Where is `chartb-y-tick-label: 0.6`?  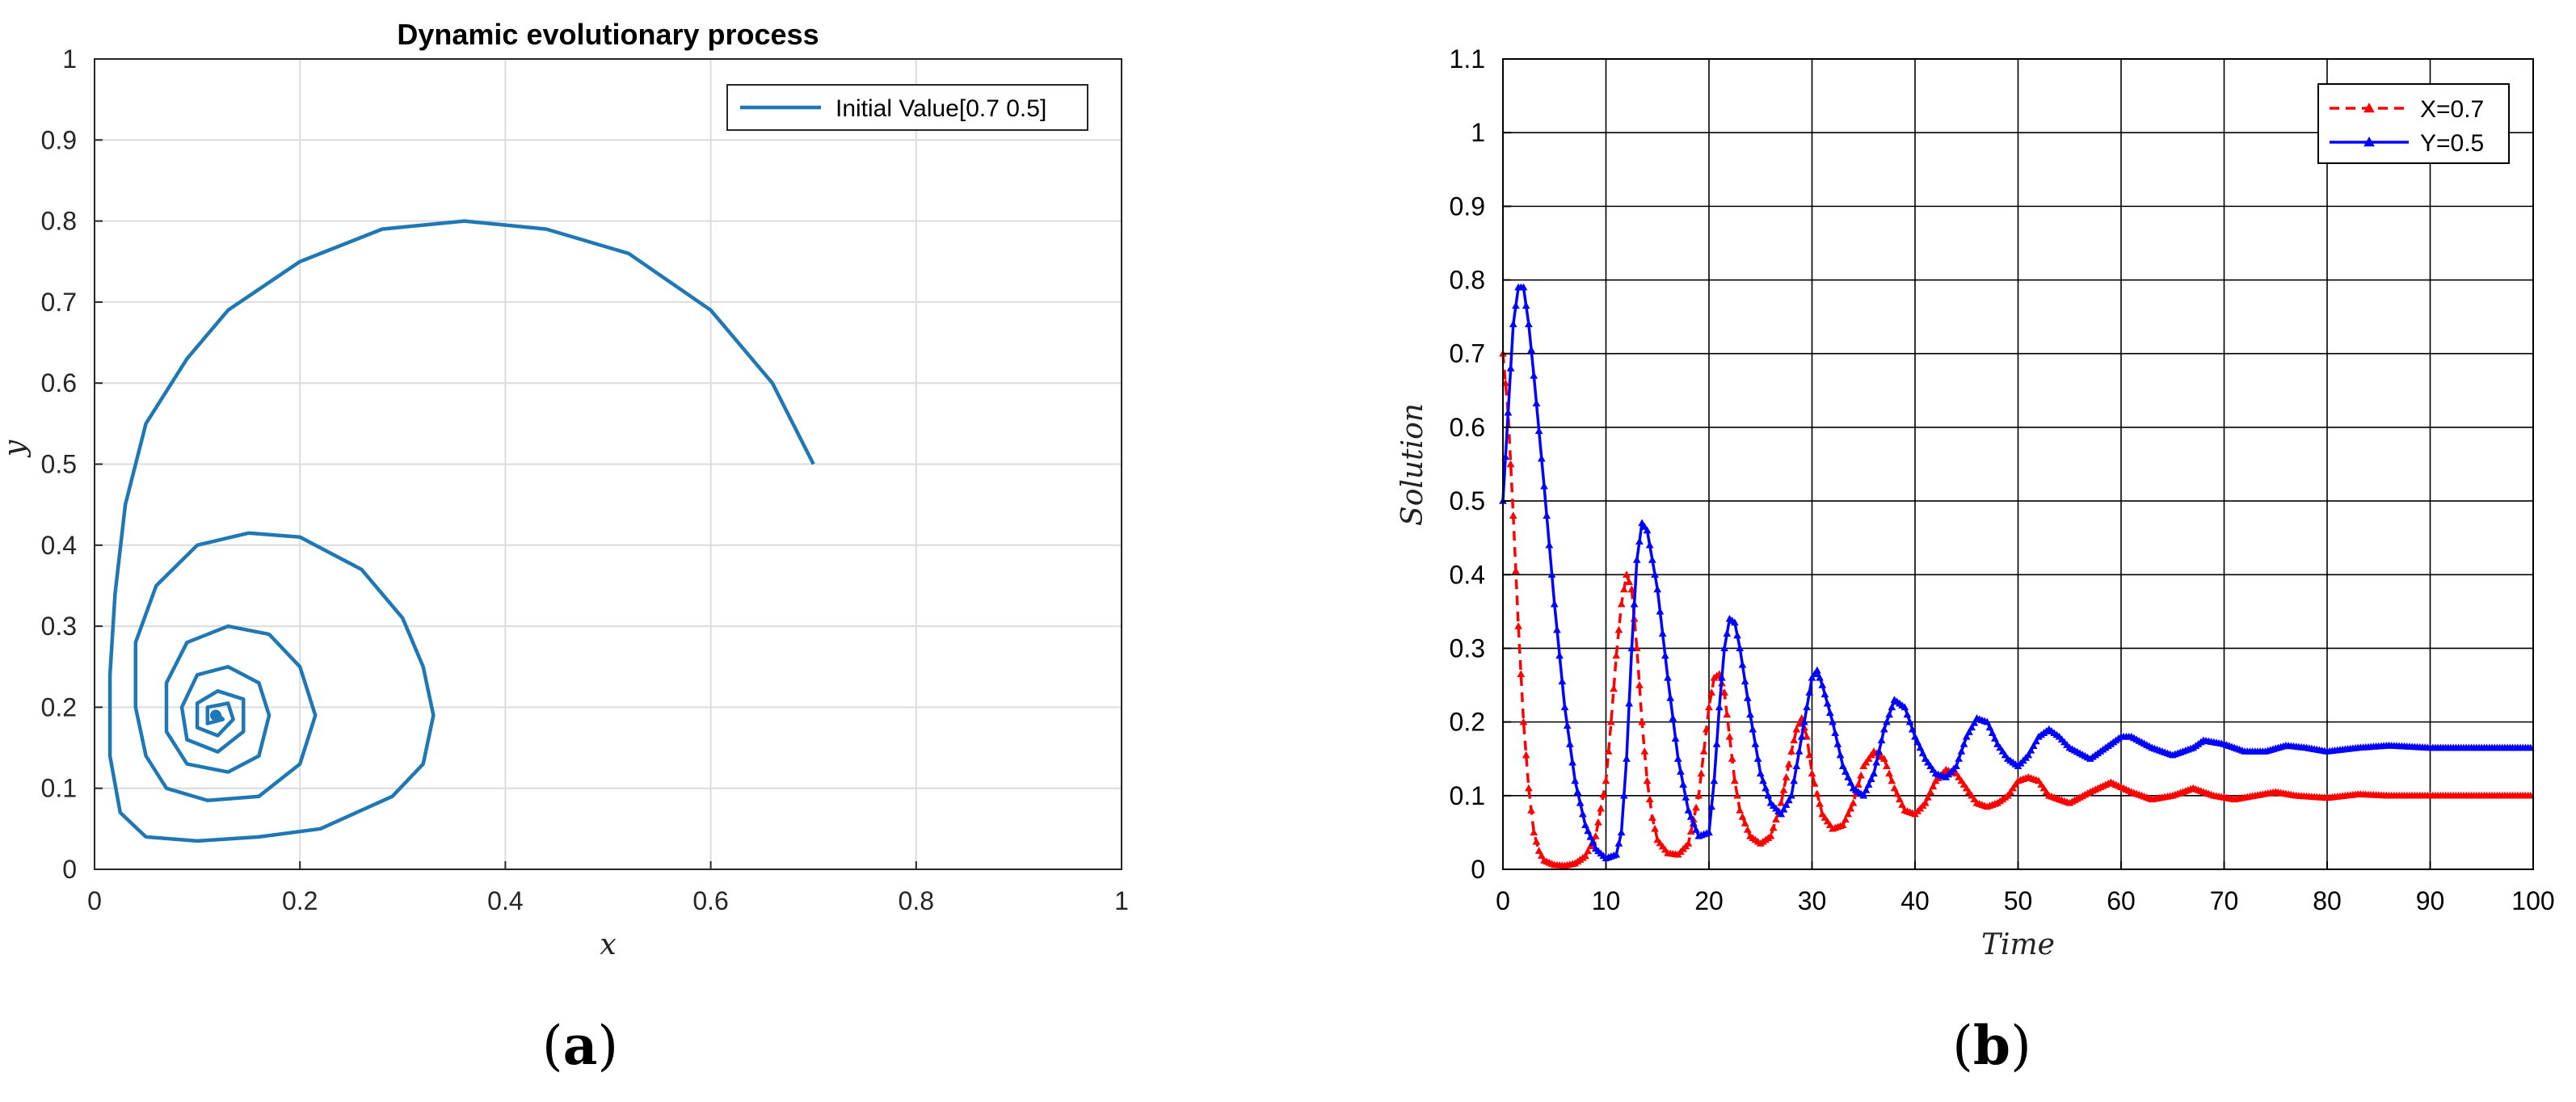 chartb-y-tick-label: 0.6 is located at coordinates (1467, 427).